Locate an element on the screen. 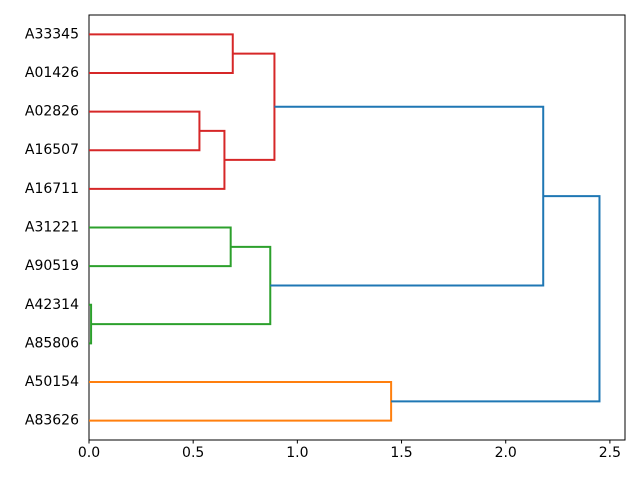 This screenshot has width=640, height=480. leaf-label: A01426 is located at coordinates (52, 73).